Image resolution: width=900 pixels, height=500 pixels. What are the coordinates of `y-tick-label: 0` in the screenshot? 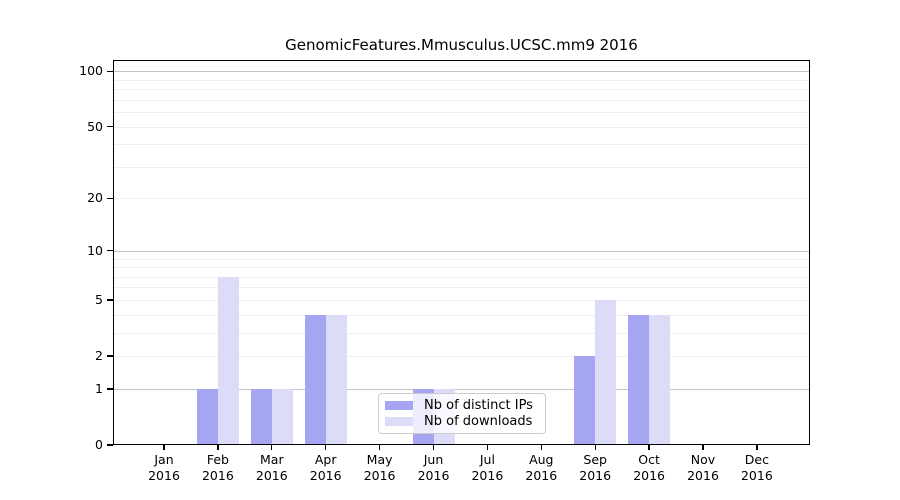 It's located at (99, 444).